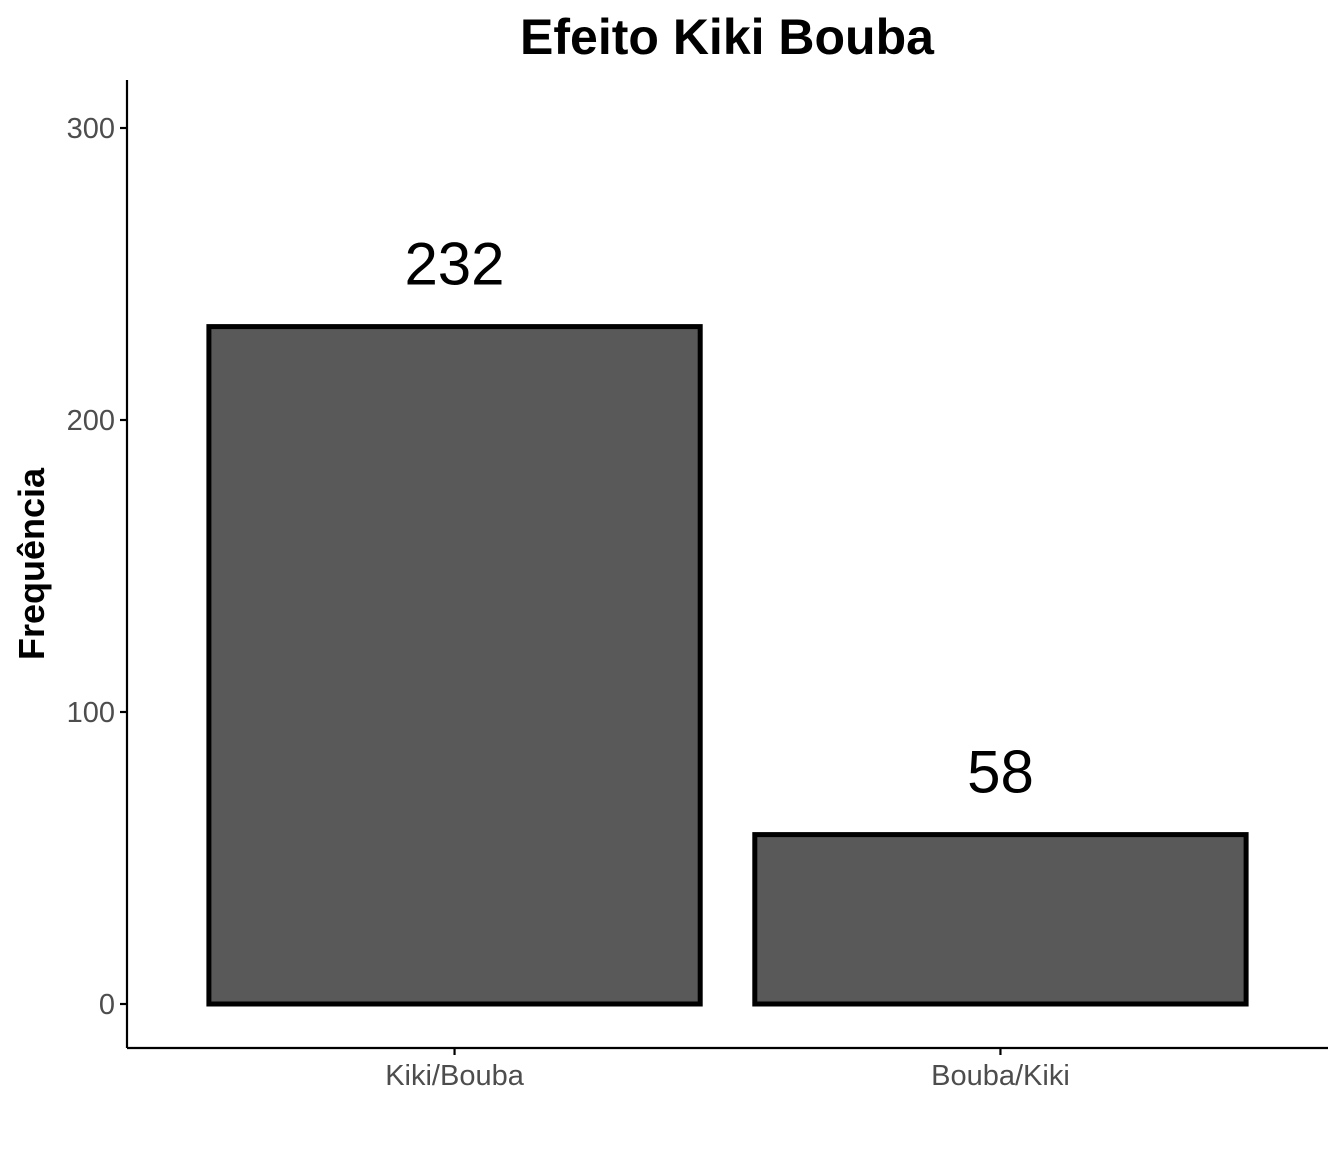  I want to click on y-tick-label: 100, so click(91, 713).